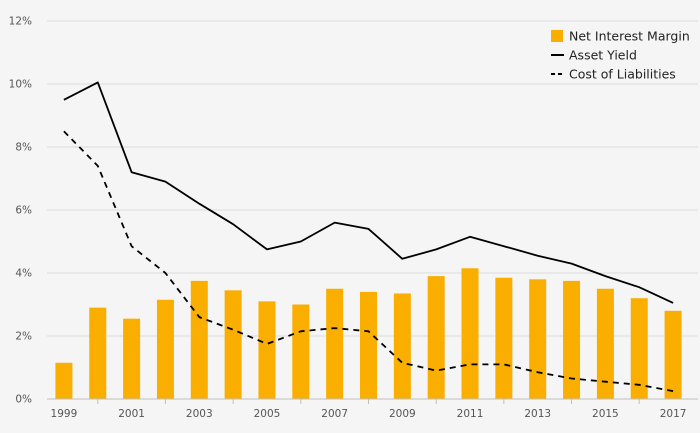 This screenshot has width=700, height=433. I want to click on bar-2016, so click(639, 348).